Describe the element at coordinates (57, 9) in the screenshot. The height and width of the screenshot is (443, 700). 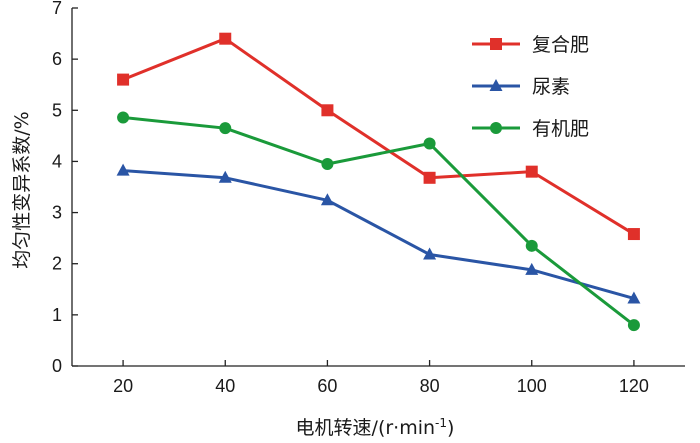
I see `y-tick-label: 7` at that location.